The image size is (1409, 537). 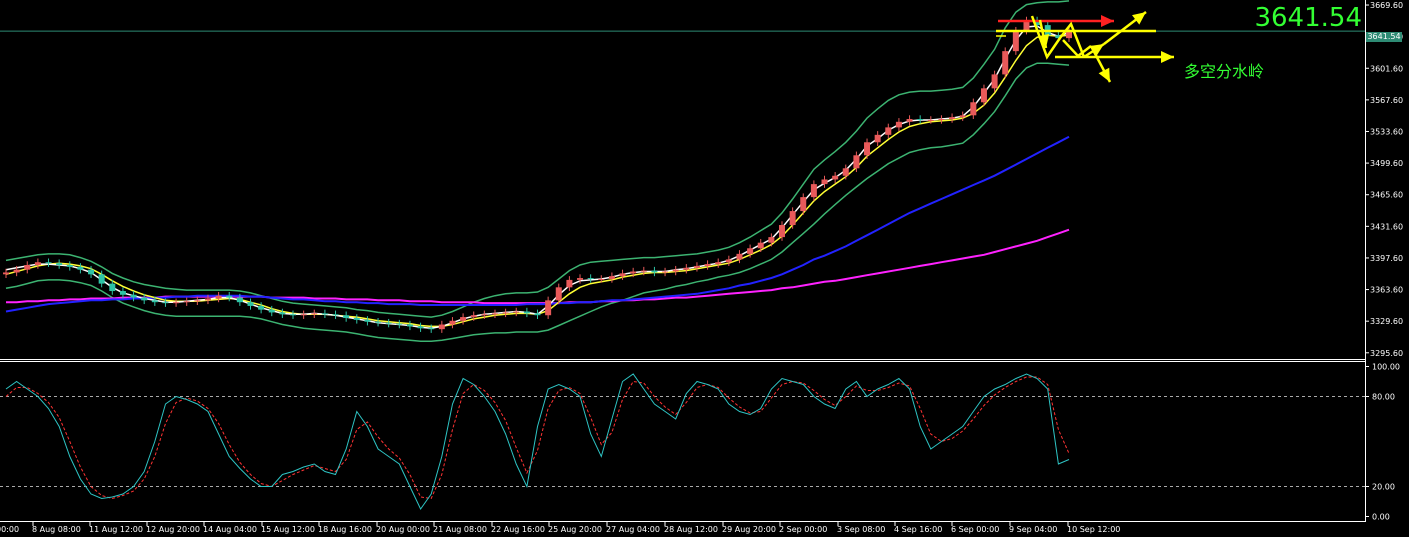 What do you see at coordinates (1384, 37) in the screenshot?
I see `current-price-tag: 3641.54` at bounding box center [1384, 37].